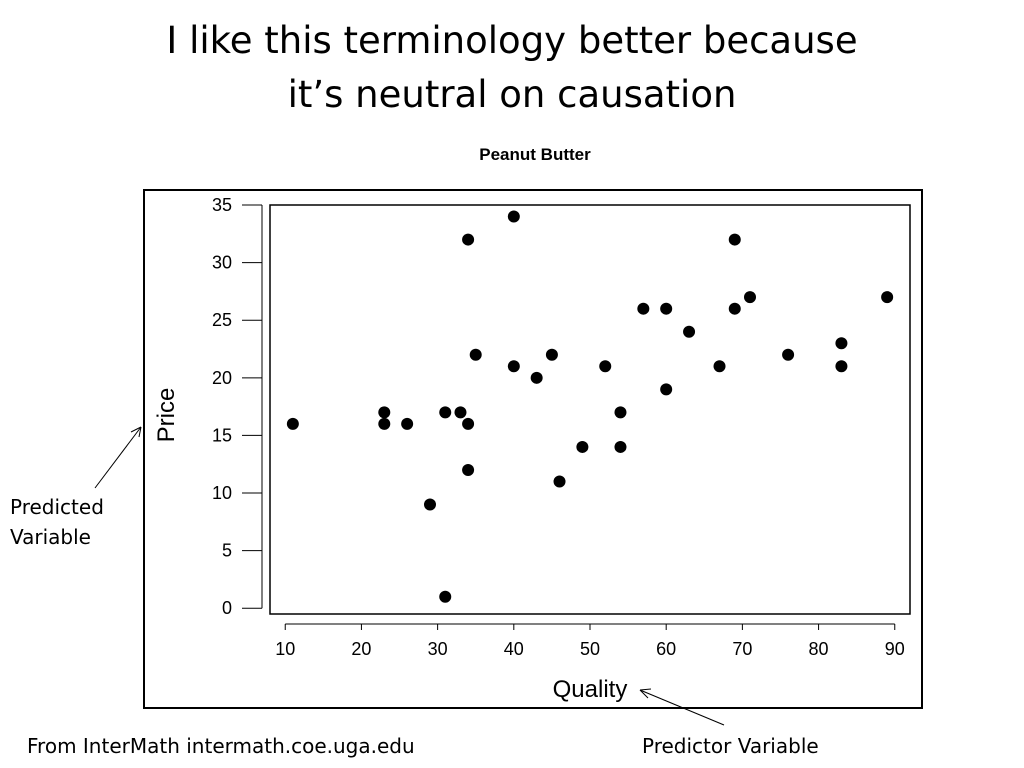 This screenshot has height=768, width=1024. What do you see at coordinates (227, 608) in the screenshot?
I see `y-tick-label: 0` at bounding box center [227, 608].